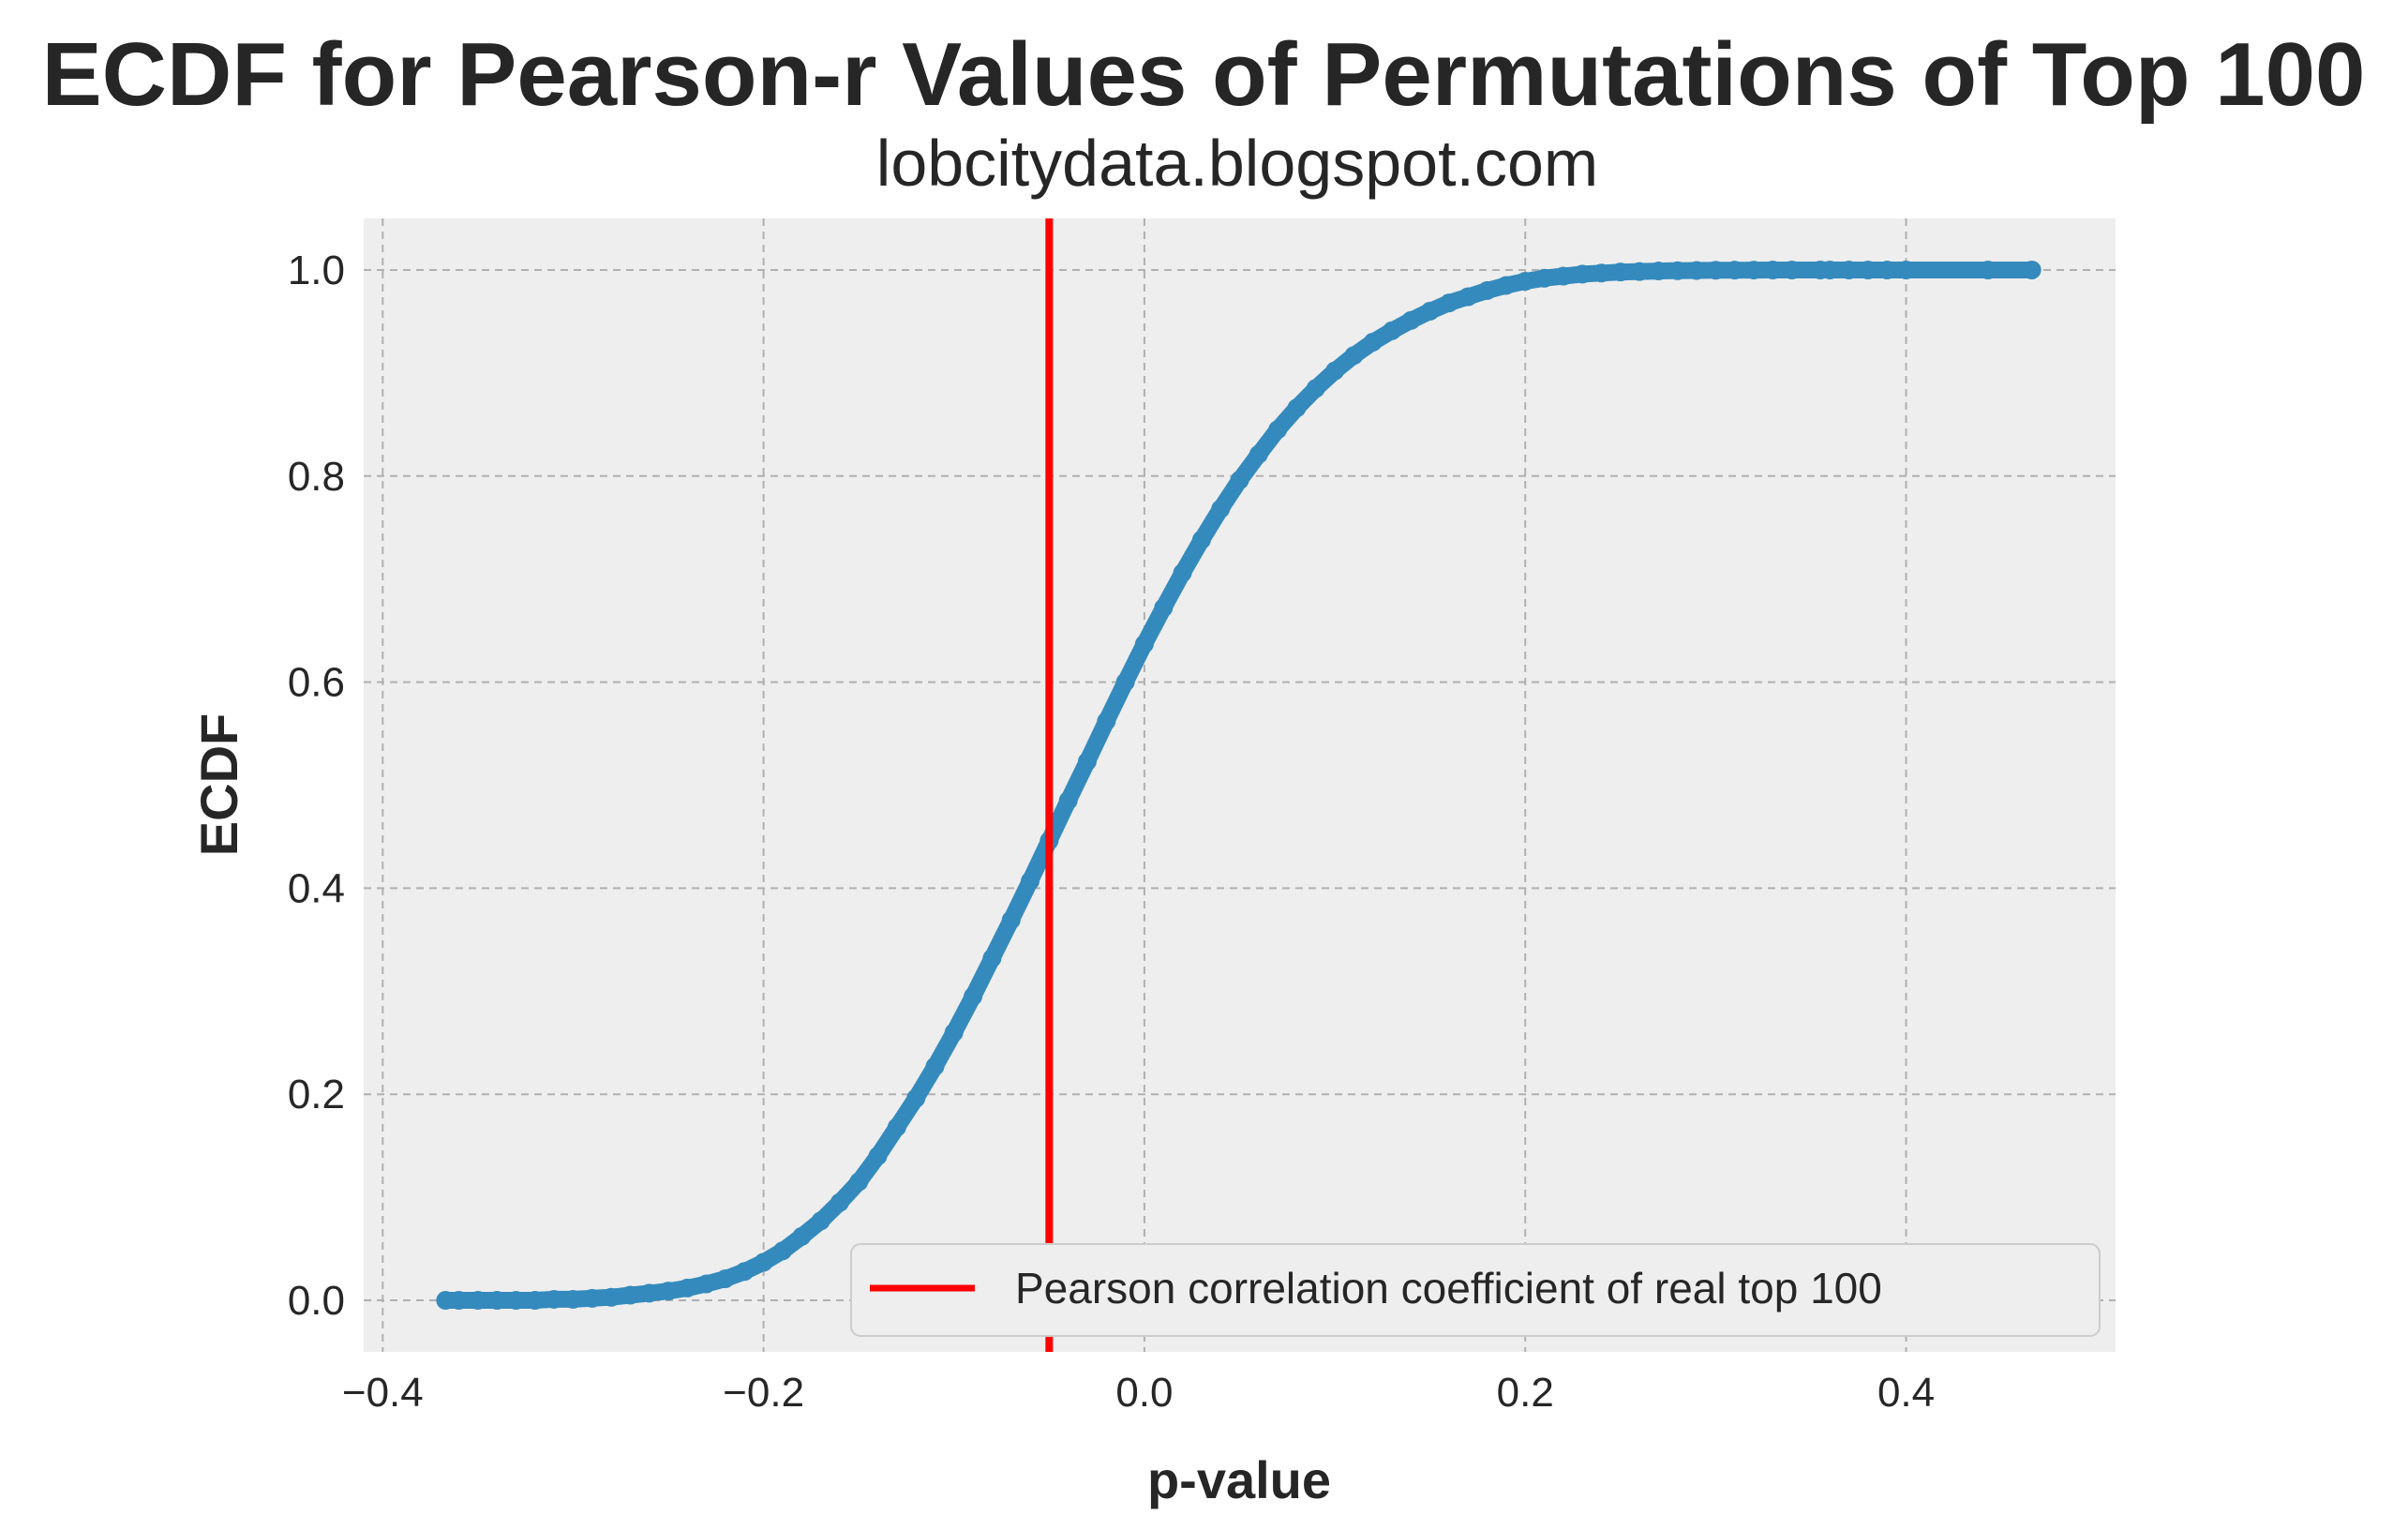 The height and width of the screenshot is (1530, 2408). I want to click on x-tick-label: 0.2, so click(1525, 1393).